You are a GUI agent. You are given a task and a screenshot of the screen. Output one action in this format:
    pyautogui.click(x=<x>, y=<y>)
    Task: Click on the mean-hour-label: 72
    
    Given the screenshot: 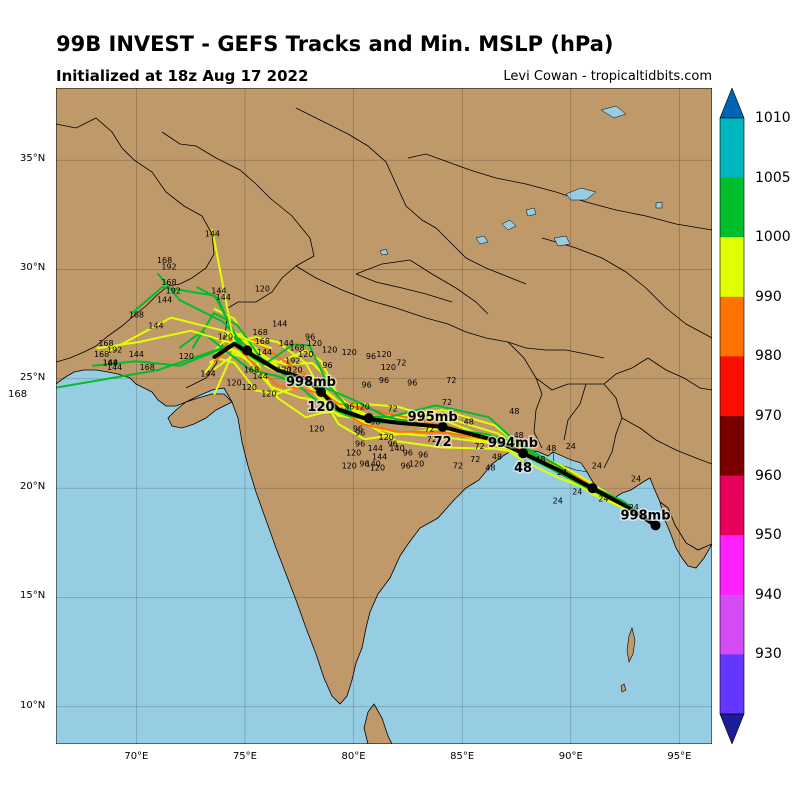 What is the action you would take?
    pyautogui.click(x=443, y=442)
    